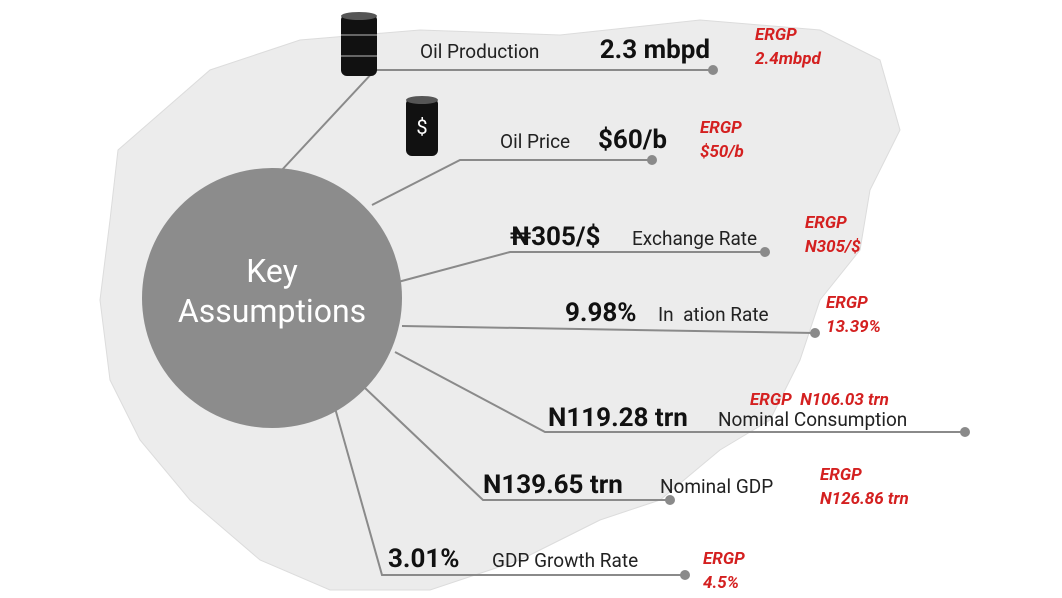 The width and height of the screenshot is (1062, 598). Describe the element at coordinates (788, 59) in the screenshot. I see `ergp-text: 2.4mbpd` at that location.